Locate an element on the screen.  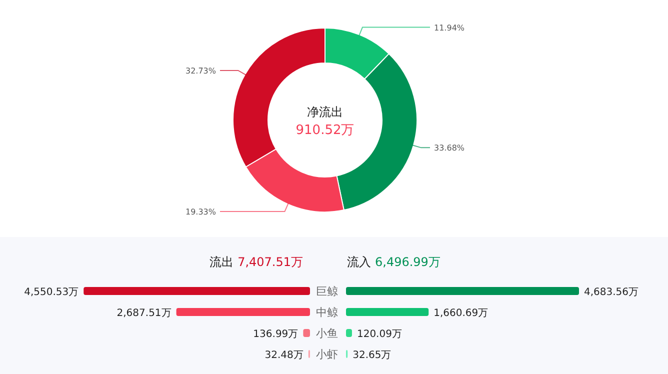
data-label: 2,687.51万 is located at coordinates (144, 313).